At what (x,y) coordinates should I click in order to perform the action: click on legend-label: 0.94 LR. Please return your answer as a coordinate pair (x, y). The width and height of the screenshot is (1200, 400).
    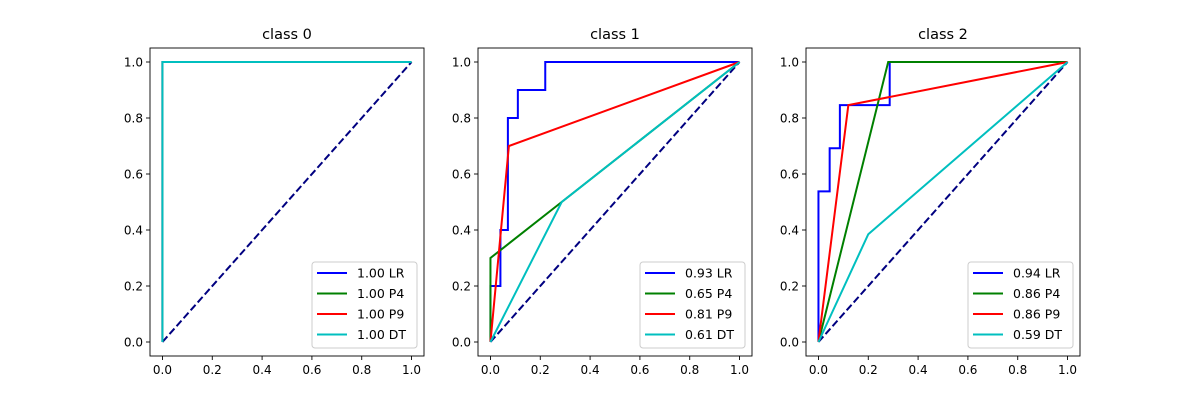
    Looking at the image, I should click on (1037, 273).